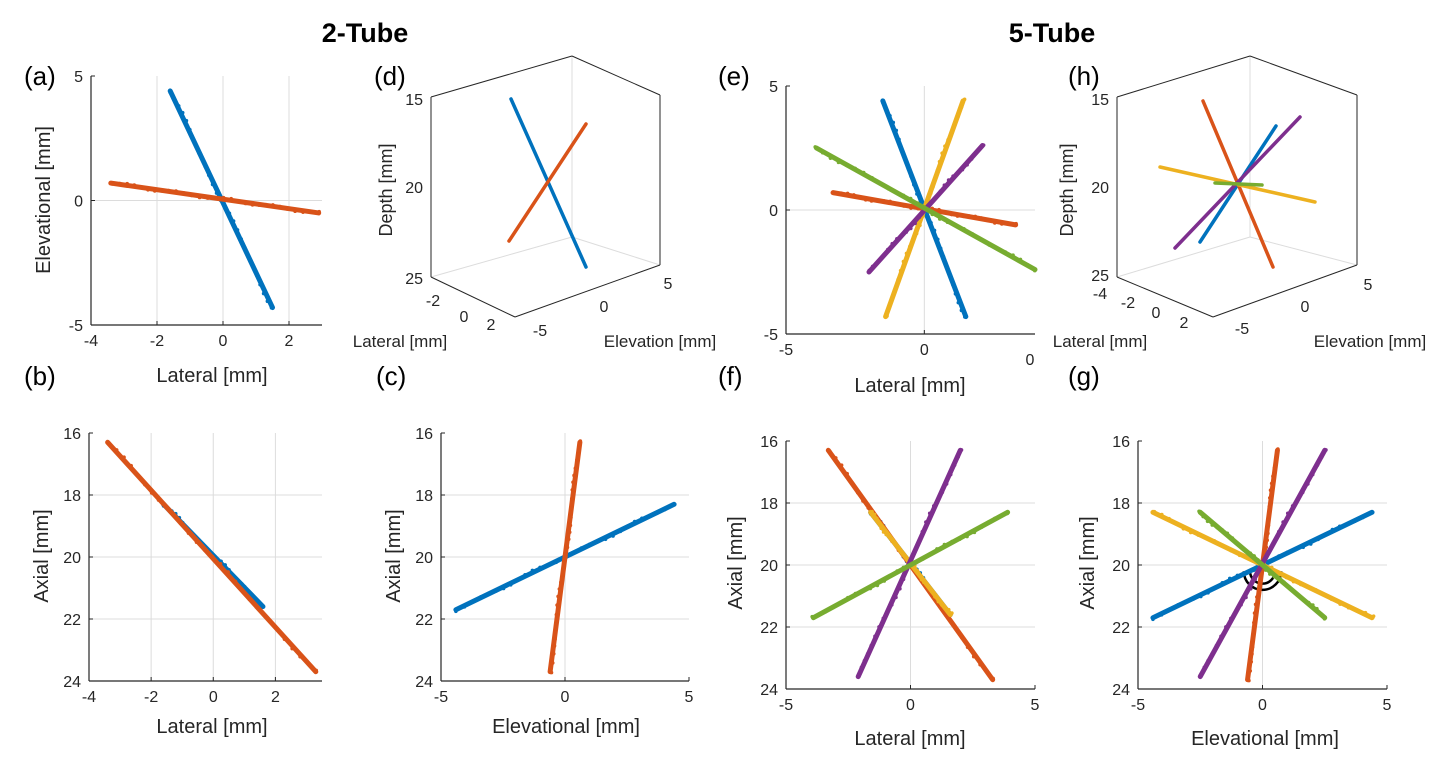 The height and width of the screenshot is (759, 1447). Describe the element at coordinates (275, 697) in the screenshot. I see `panel-b-x-tick-label: 2` at that location.